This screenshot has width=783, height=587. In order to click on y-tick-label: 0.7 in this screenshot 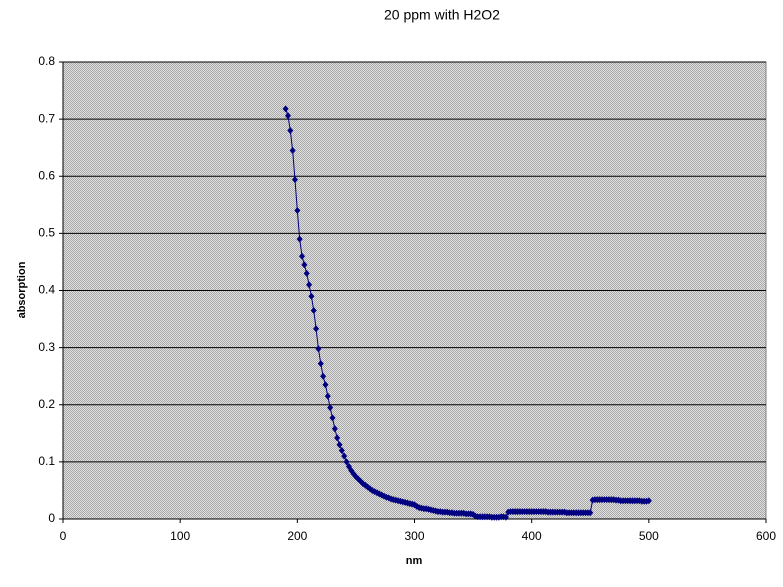, I will do `click(46, 118)`.